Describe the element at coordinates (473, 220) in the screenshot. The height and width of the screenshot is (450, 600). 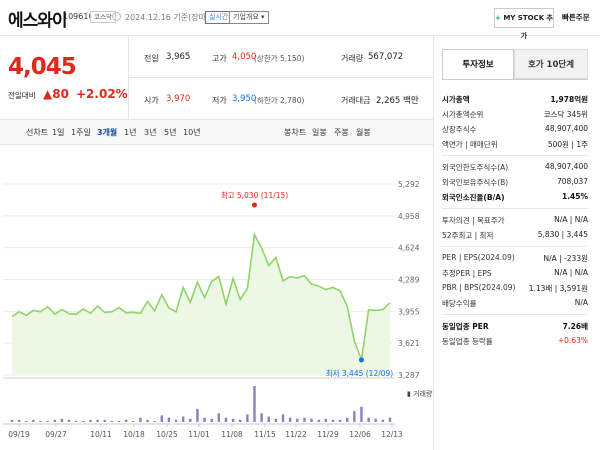
I see `info-label: 투자의견 | 목표주가` at that location.